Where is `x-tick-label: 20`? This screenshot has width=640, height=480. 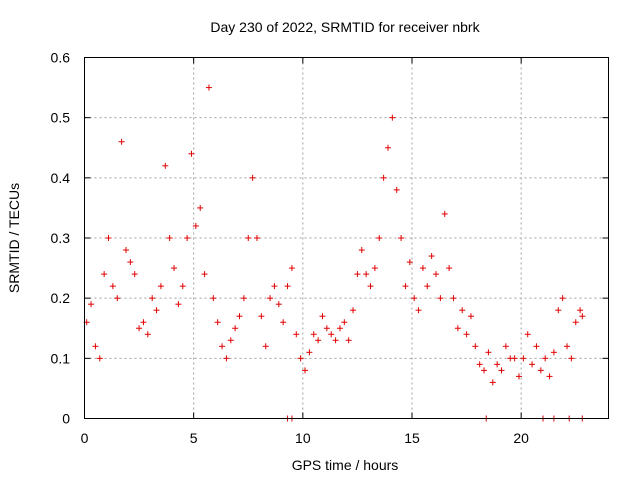
x-tick-label: 20 is located at coordinates (521, 438).